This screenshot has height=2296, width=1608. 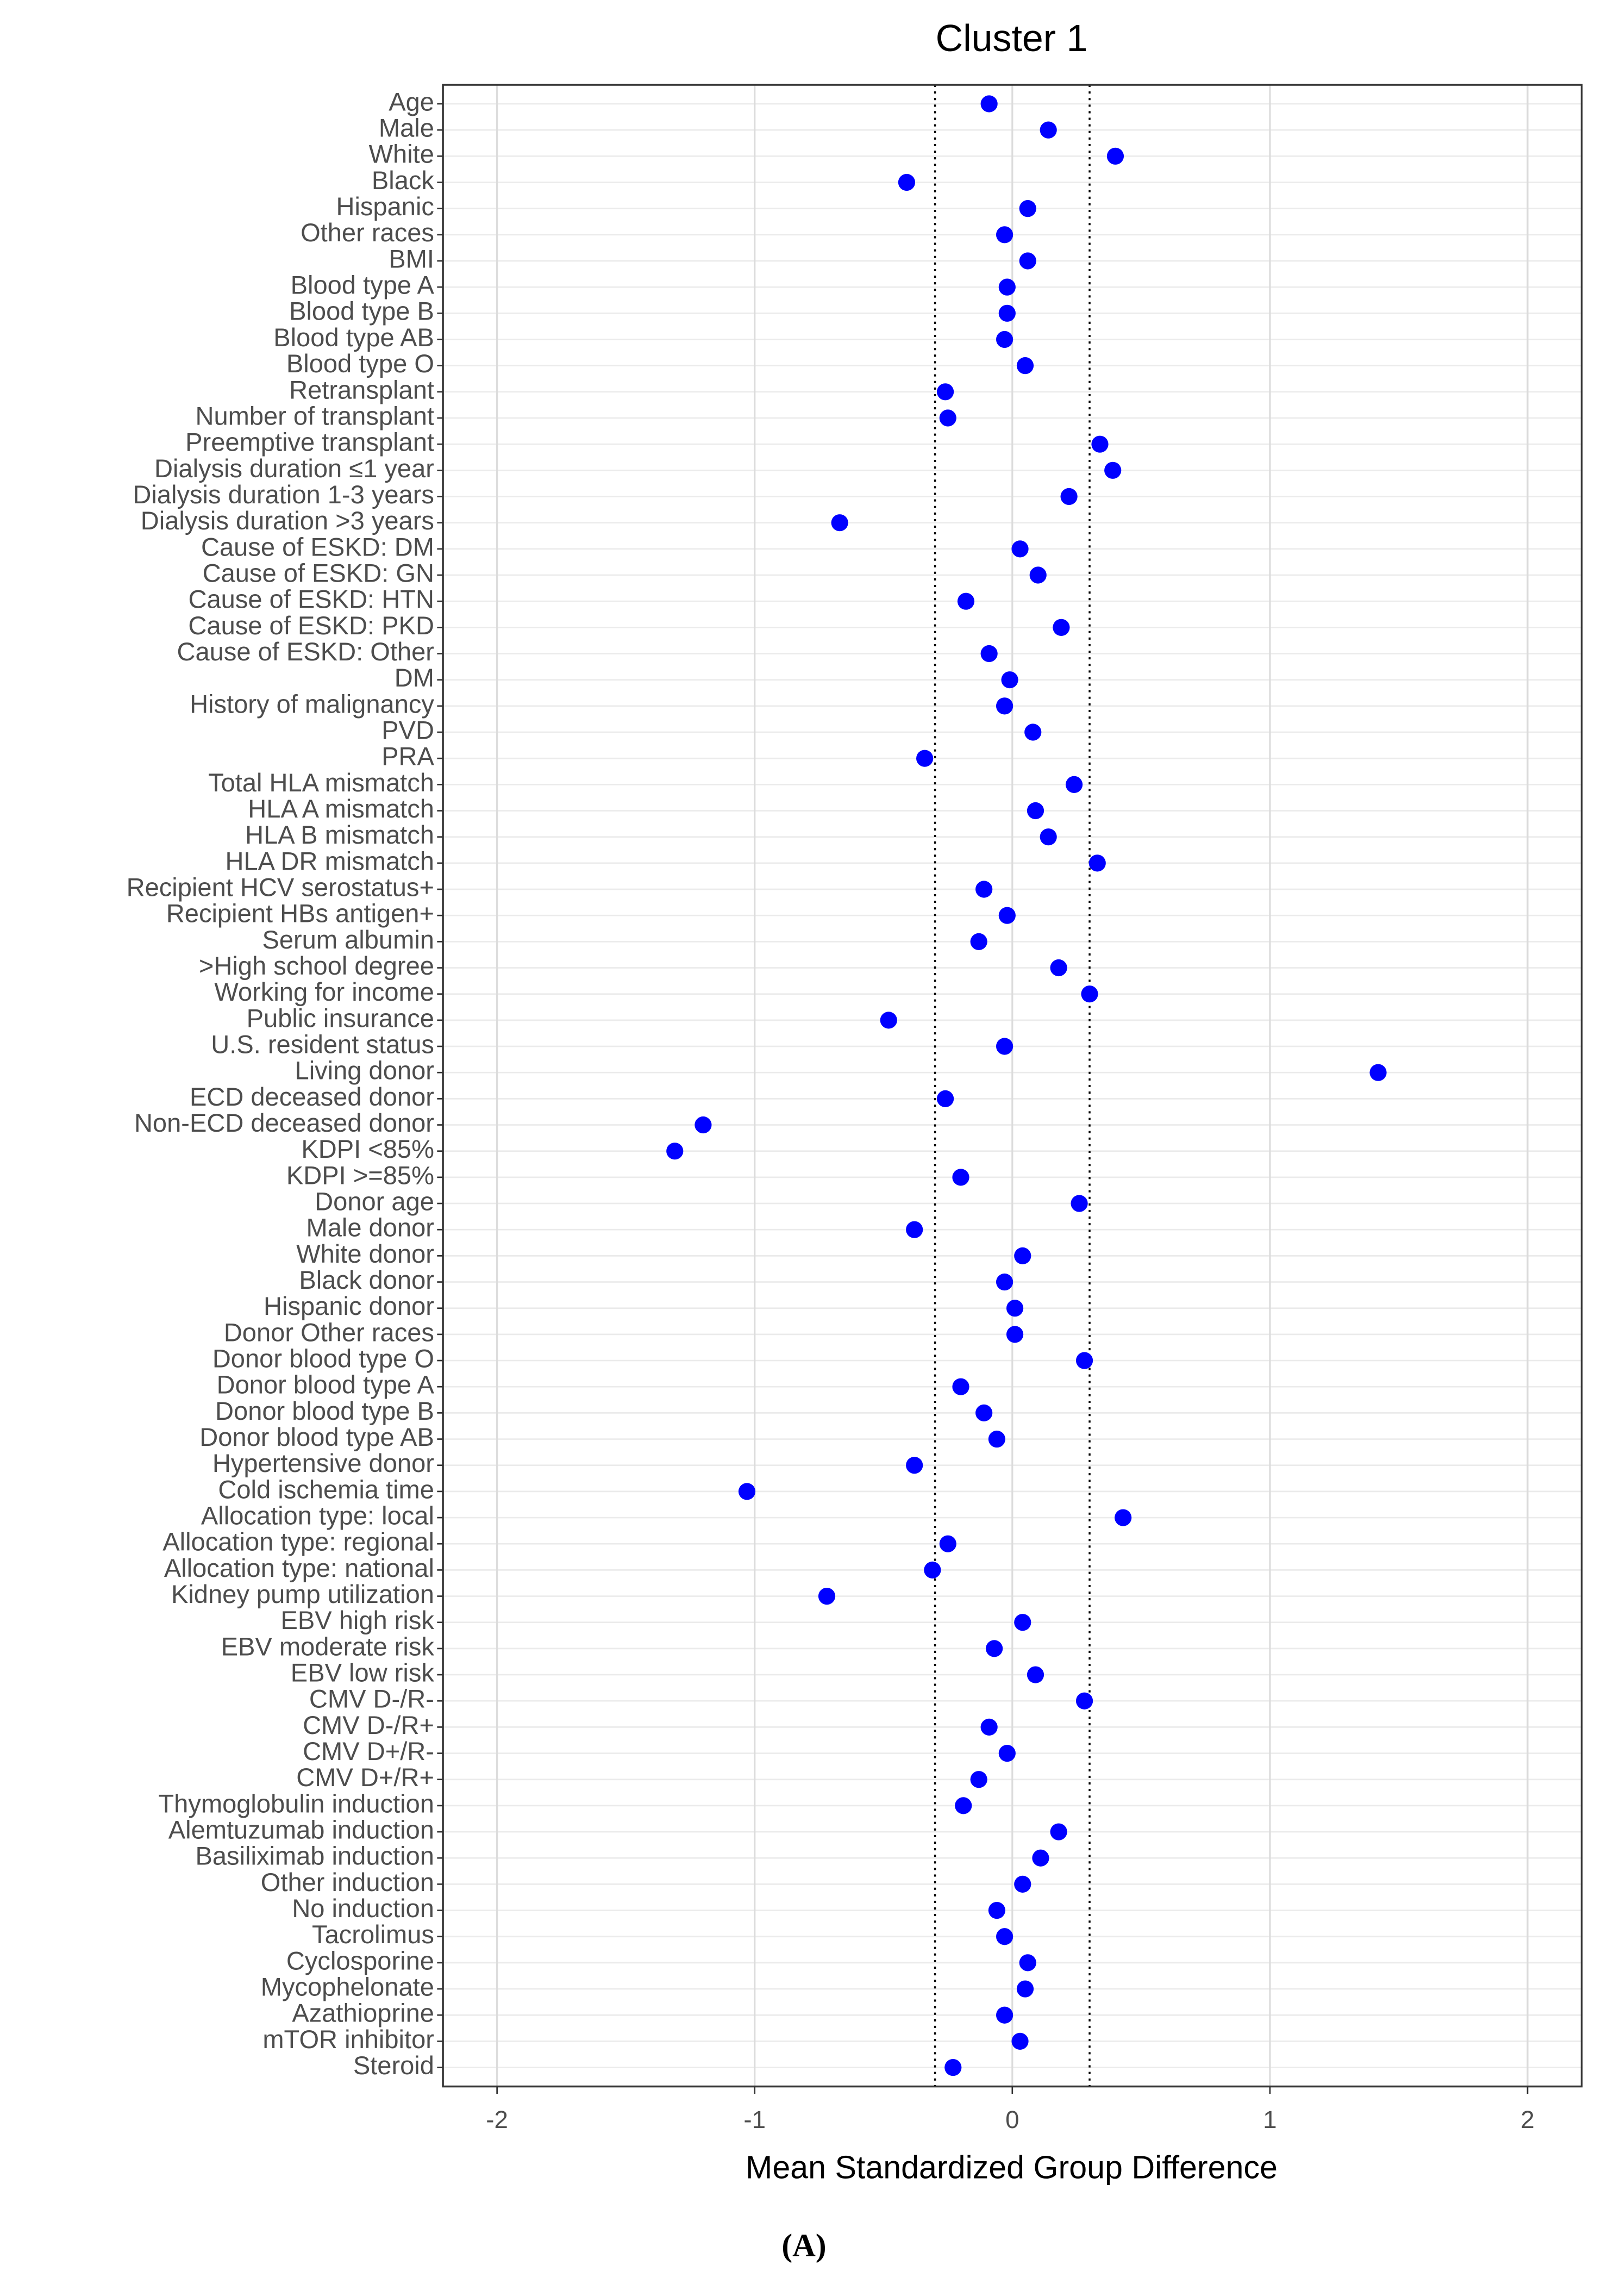 What do you see at coordinates (374, 1201) in the screenshot?
I see `y-tick-label: Donor age` at bounding box center [374, 1201].